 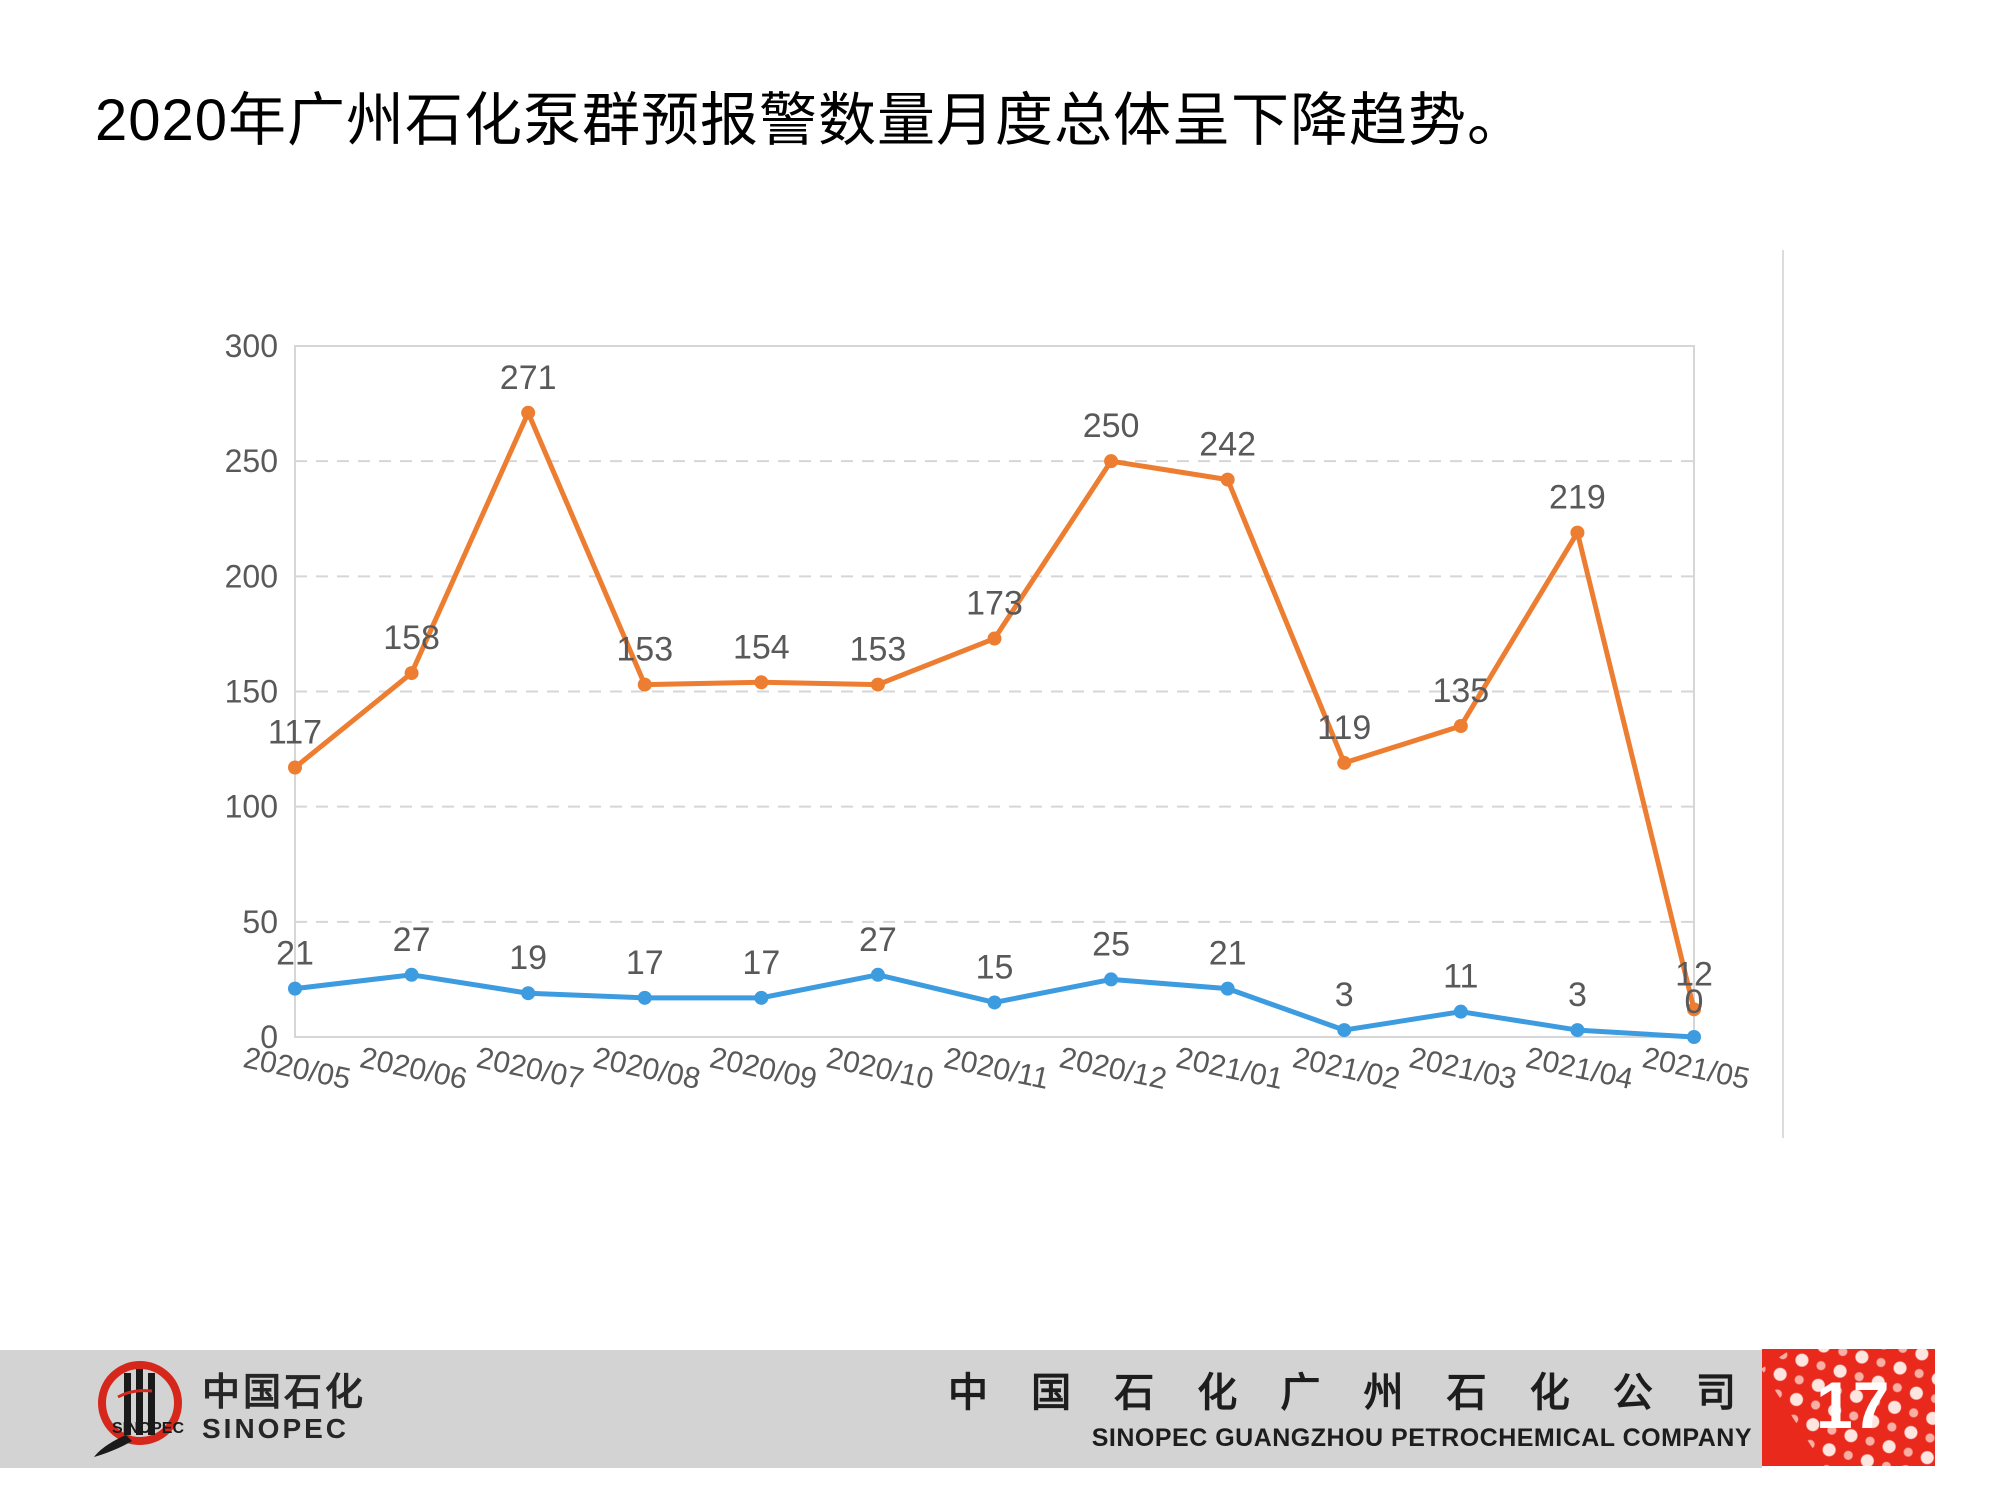 What do you see at coordinates (411, 638) in the screenshot?
I see `orange-series-data-label: 158` at bounding box center [411, 638].